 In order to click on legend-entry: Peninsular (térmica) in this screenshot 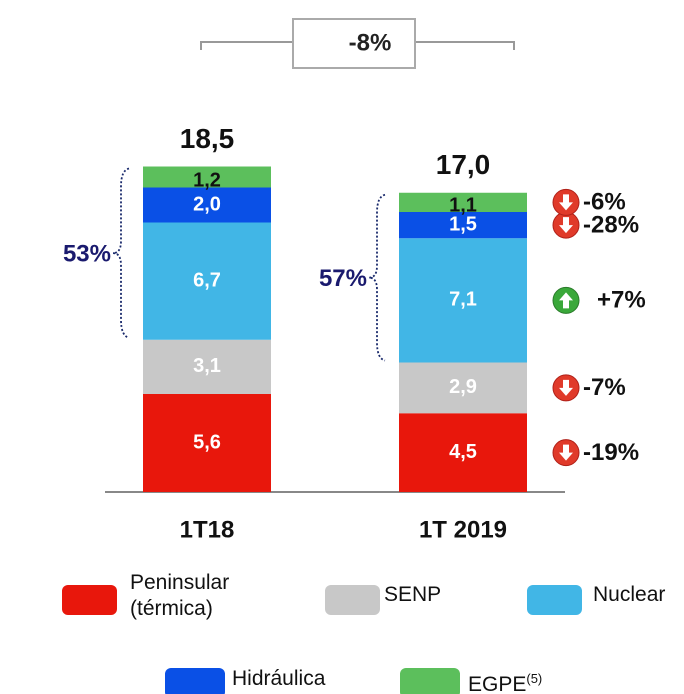, I will do `click(192, 596)`.